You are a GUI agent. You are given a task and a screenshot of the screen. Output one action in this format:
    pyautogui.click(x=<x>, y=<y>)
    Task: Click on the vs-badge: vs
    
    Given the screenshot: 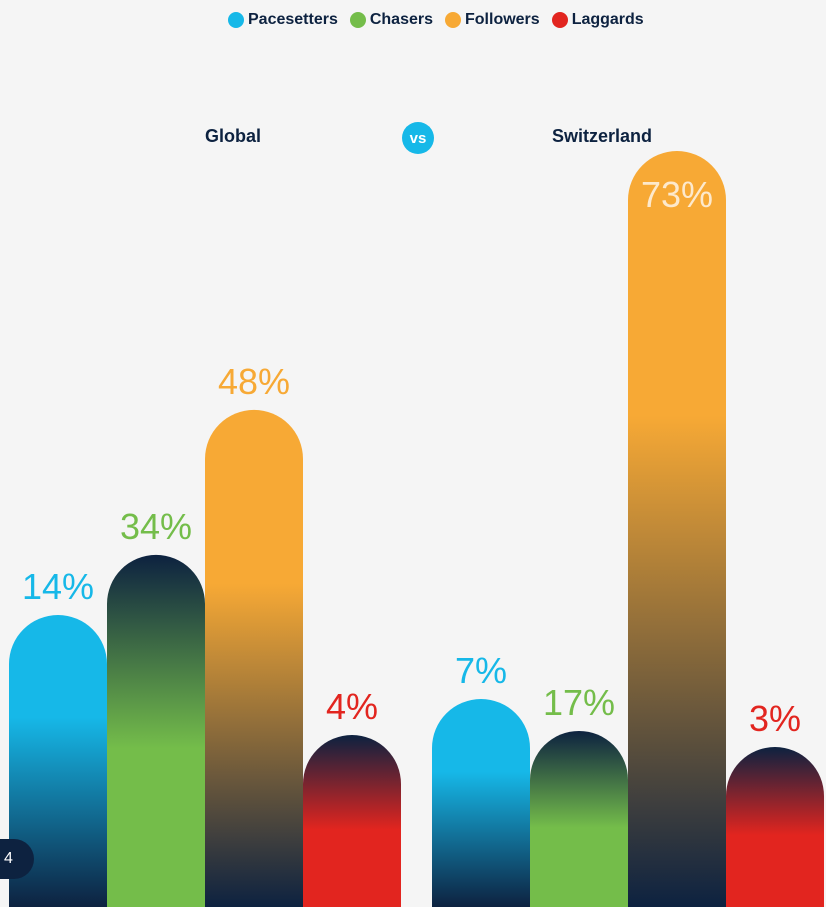 What is the action you would take?
    pyautogui.click(x=418, y=138)
    